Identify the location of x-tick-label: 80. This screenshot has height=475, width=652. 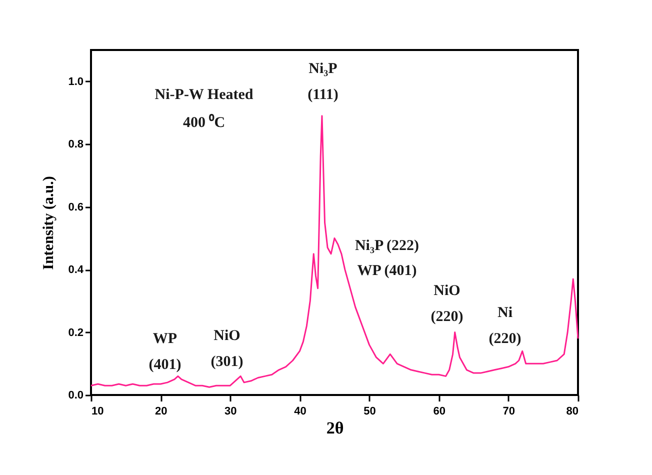
(572, 412).